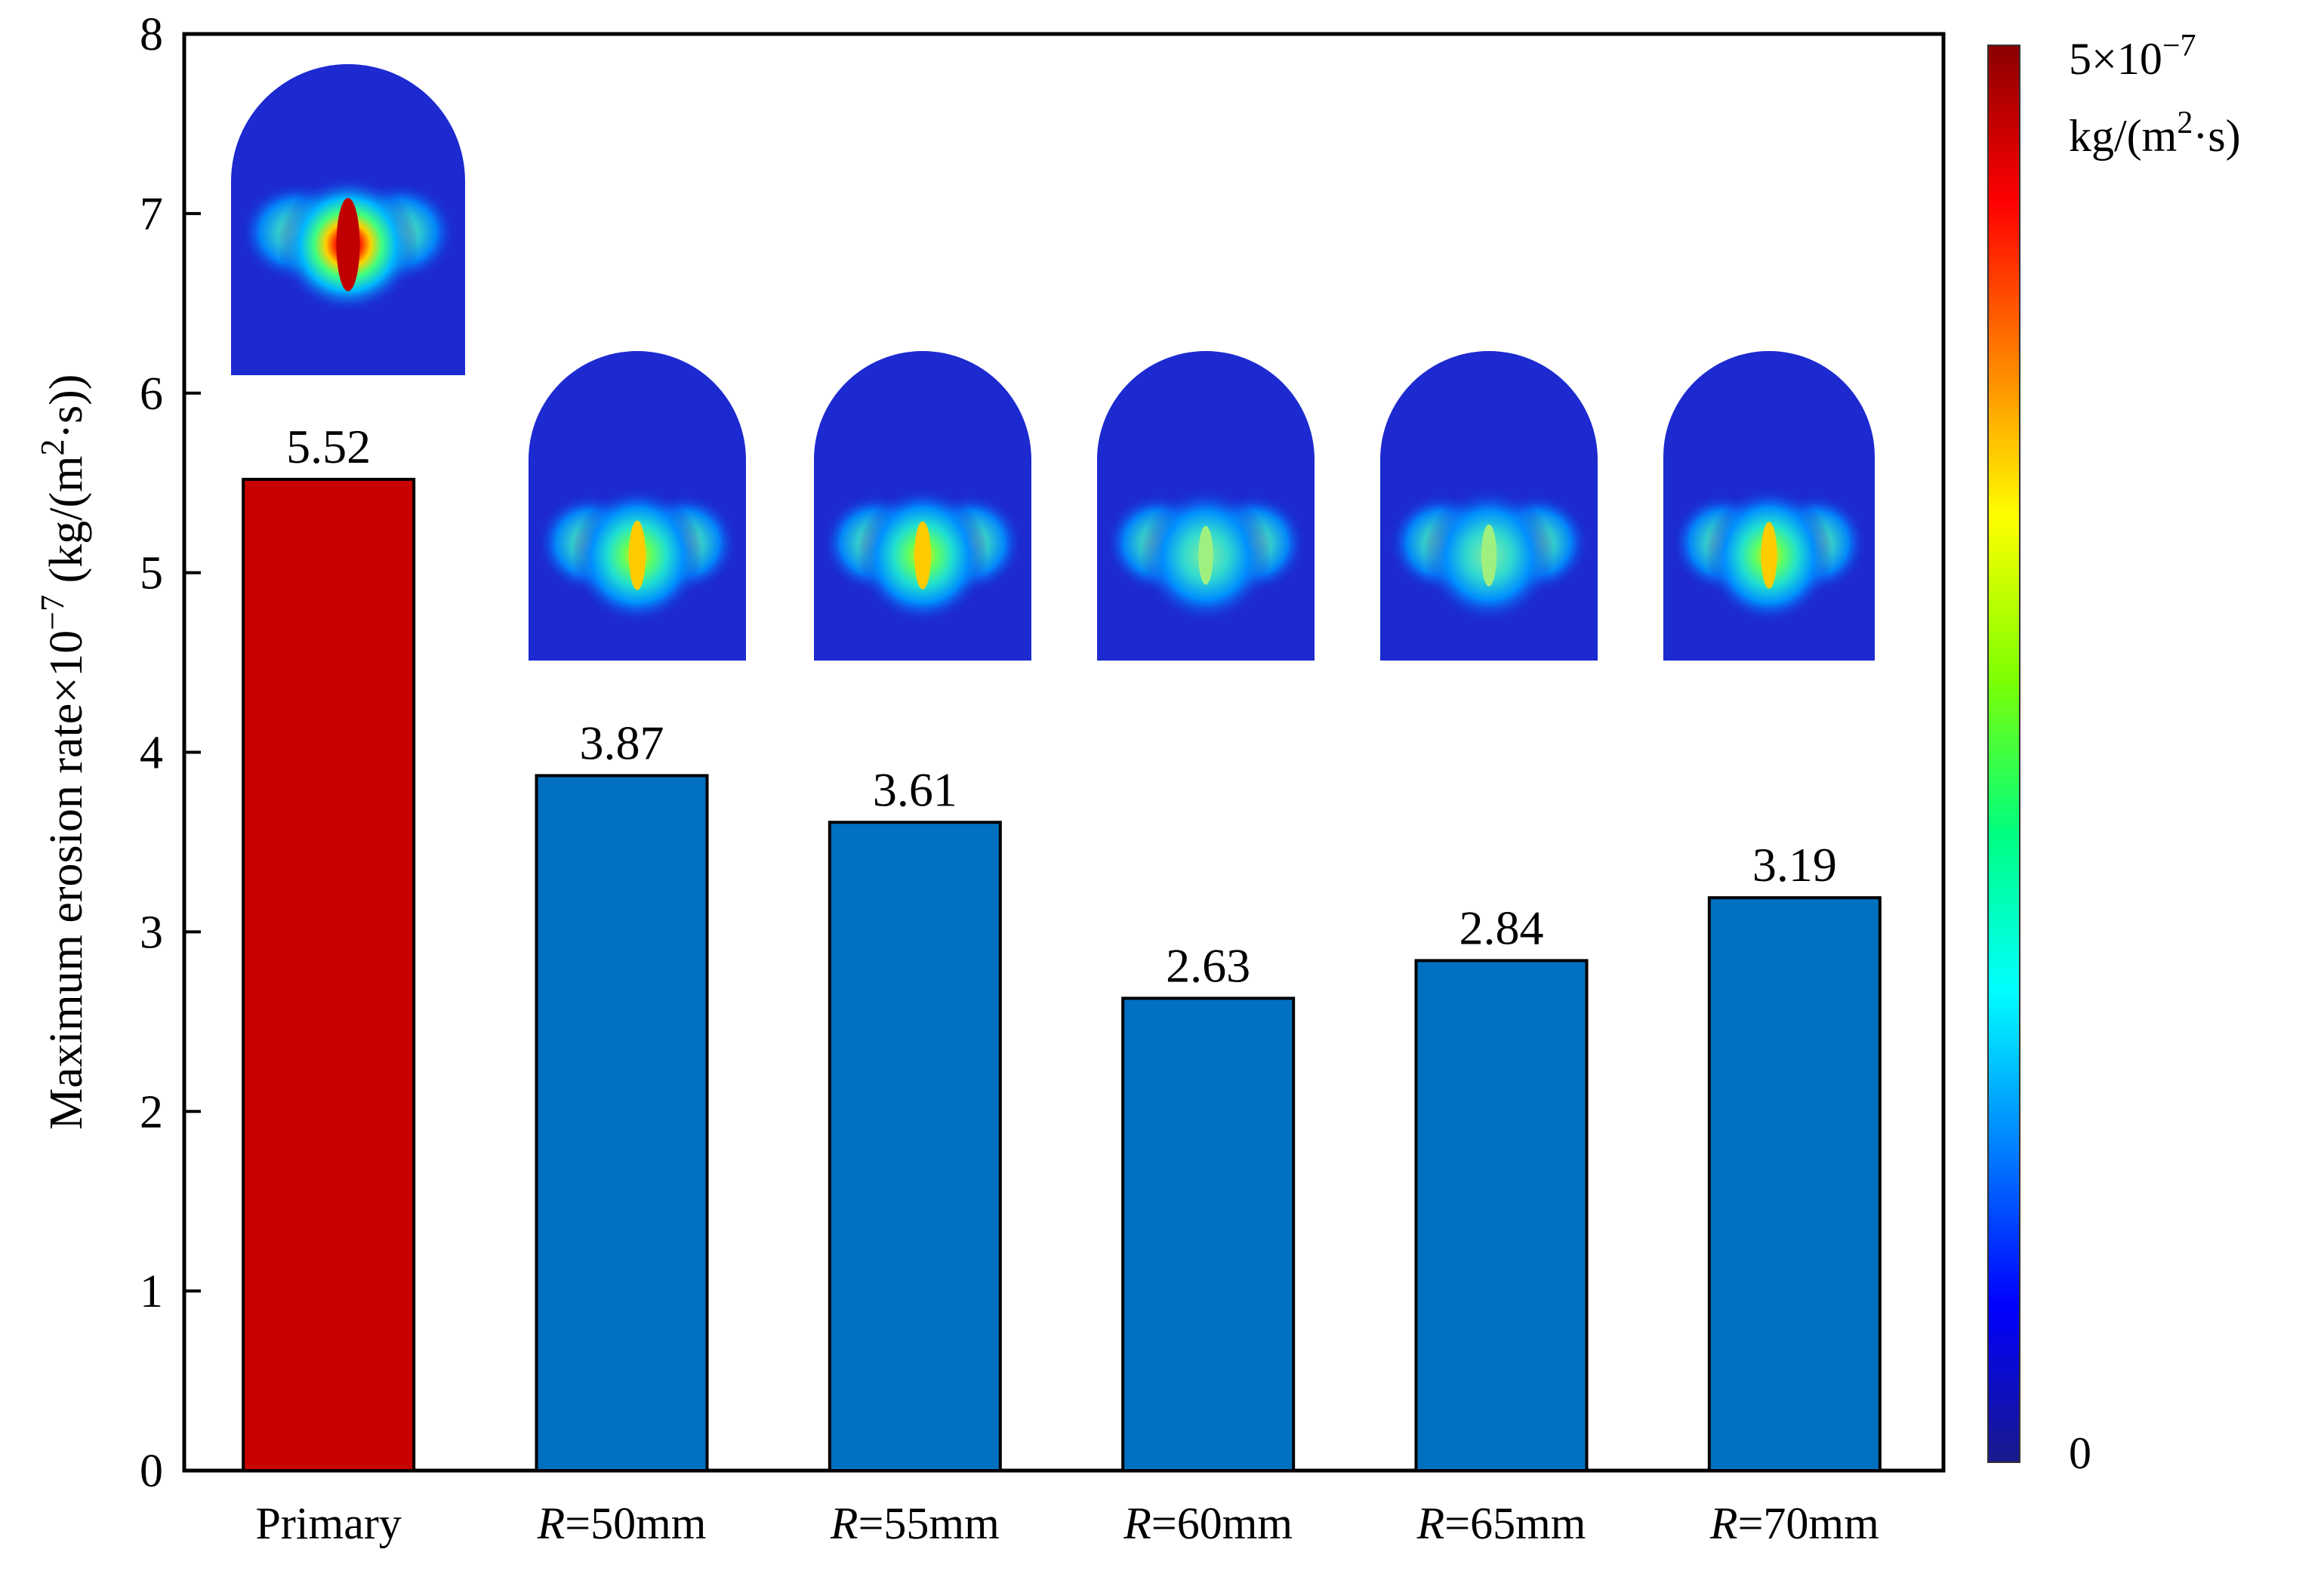 The height and width of the screenshot is (1574, 2324). What do you see at coordinates (915, 789) in the screenshot?
I see `bar-value-label: 3.61` at bounding box center [915, 789].